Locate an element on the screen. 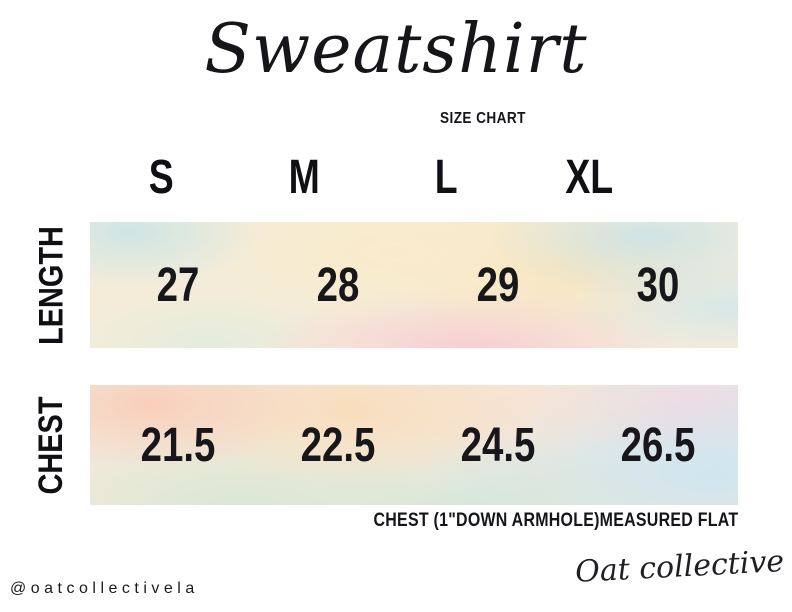 The width and height of the screenshot is (792, 612). length-value-m: 28 is located at coordinates (338, 285).